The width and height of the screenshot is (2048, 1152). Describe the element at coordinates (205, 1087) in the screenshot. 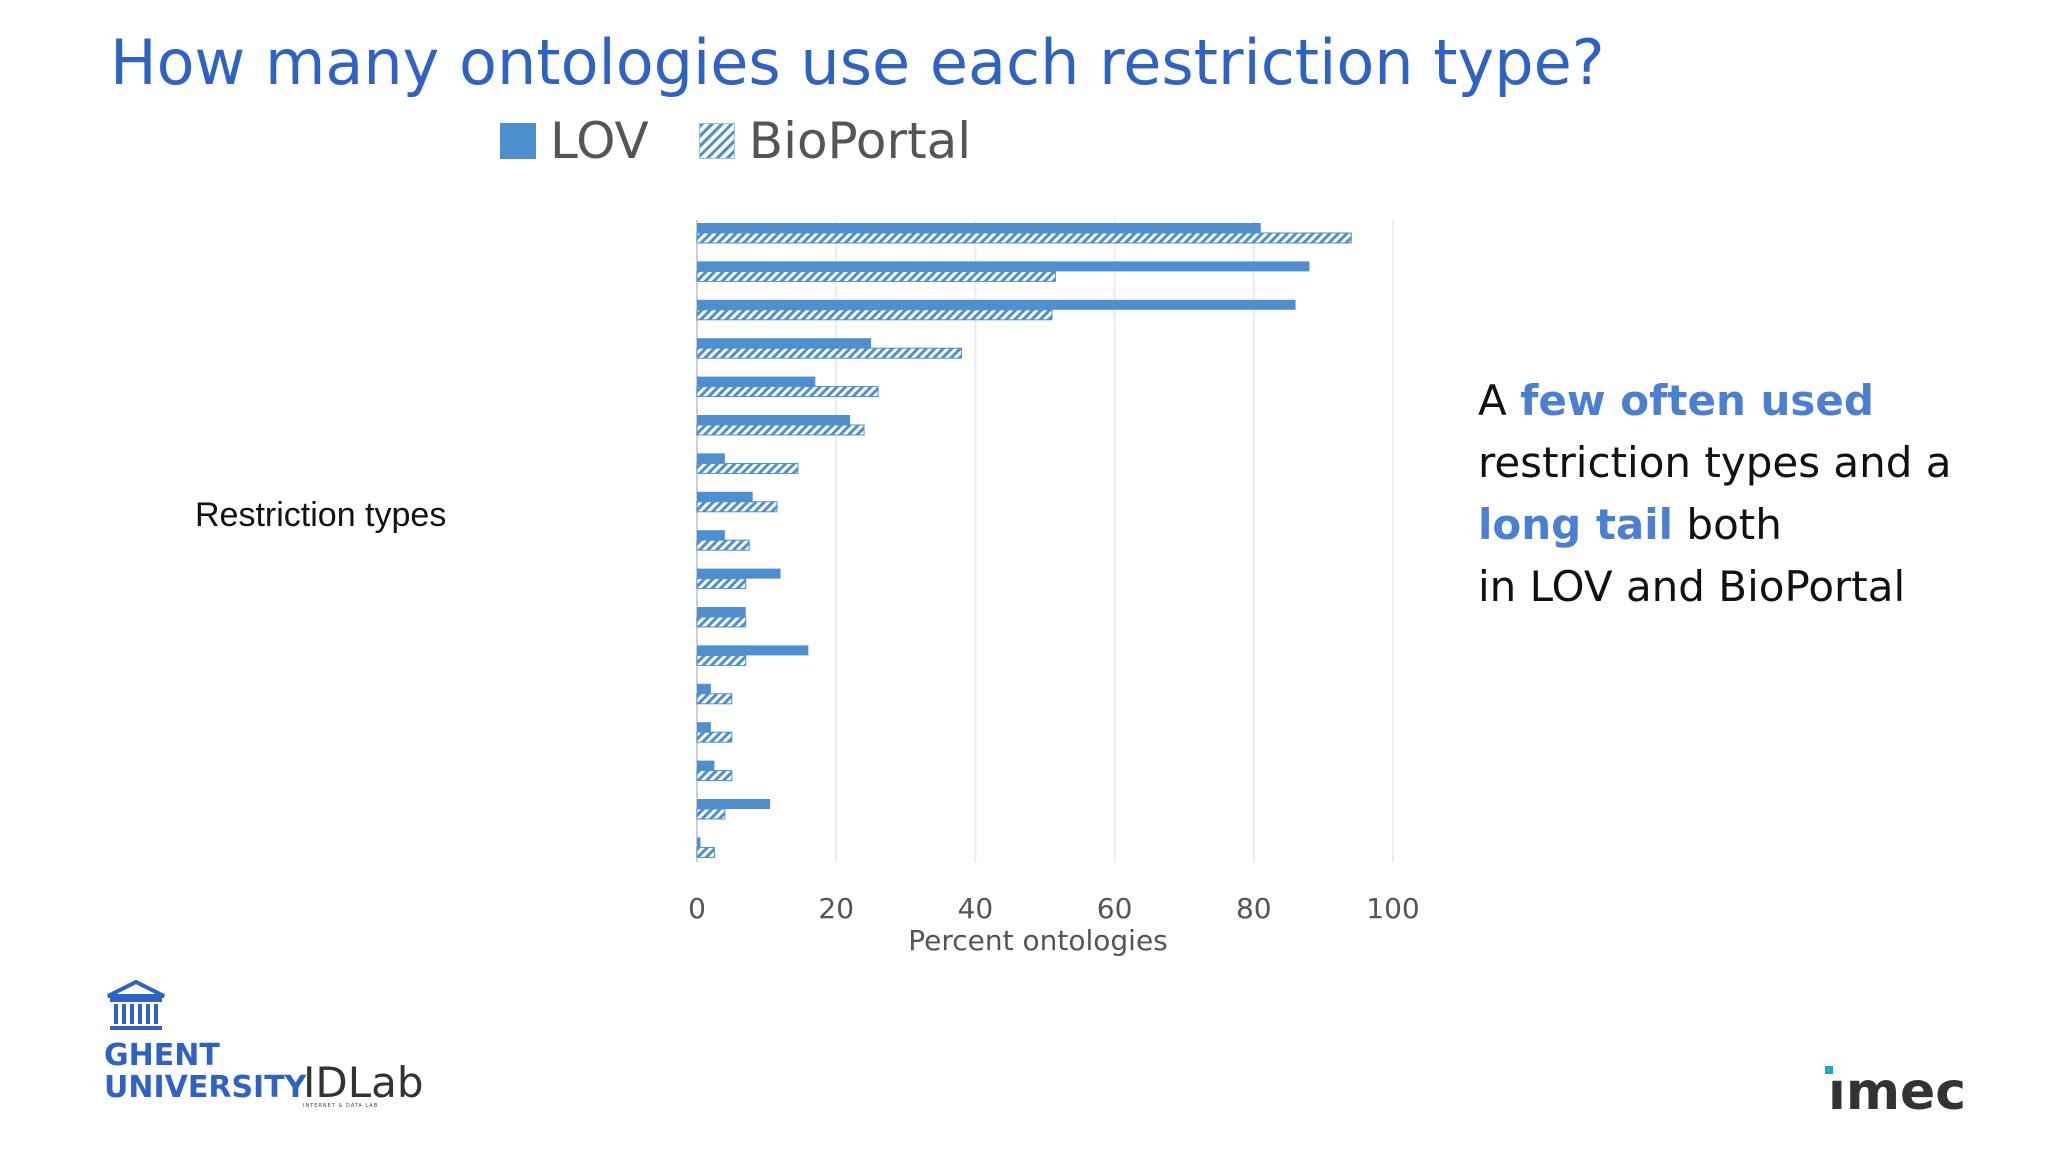

I see `ghent-line2: UNIVERSITY` at that location.